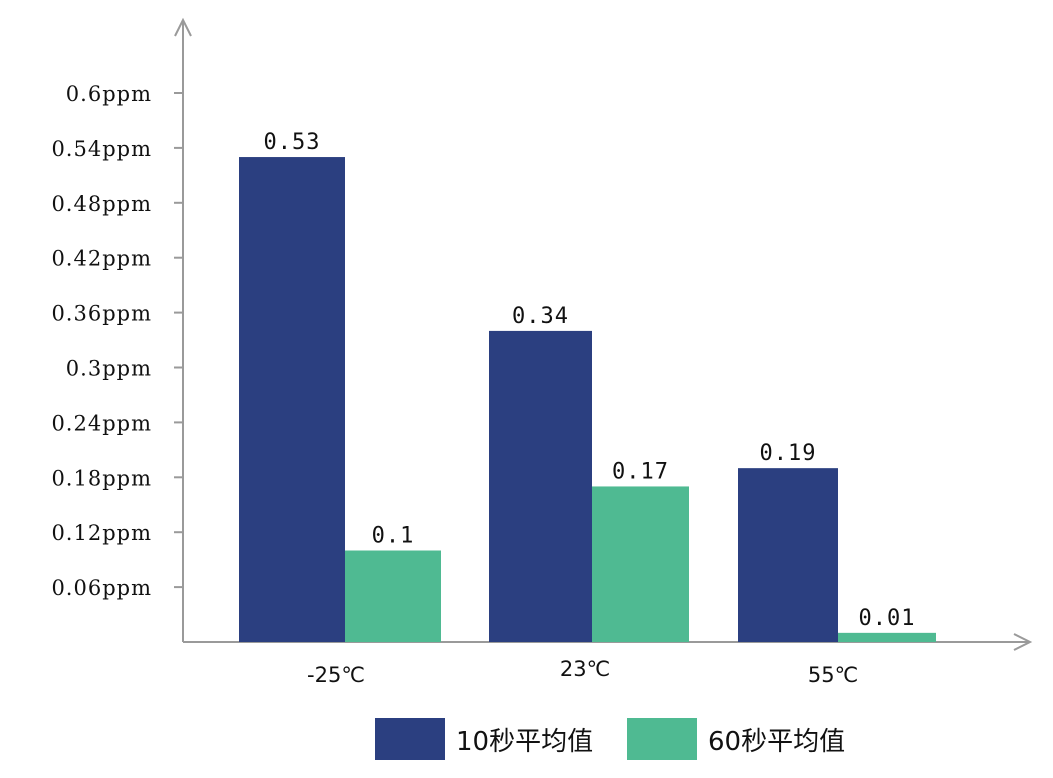 The image size is (1053, 778). What do you see at coordinates (101, 314) in the screenshot?
I see `y-tick-label: 0.36ppm` at bounding box center [101, 314].